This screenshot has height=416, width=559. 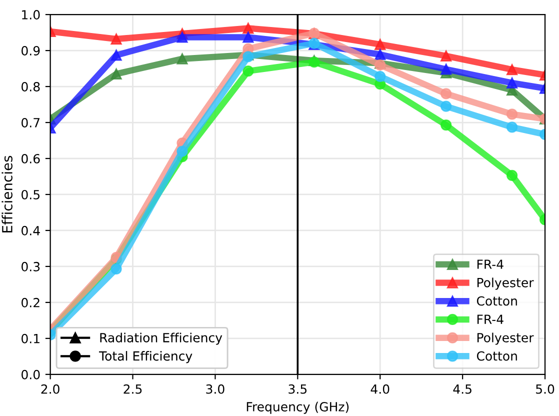 I want to click on legend-label: Total Efficiency, so click(x=145, y=357).